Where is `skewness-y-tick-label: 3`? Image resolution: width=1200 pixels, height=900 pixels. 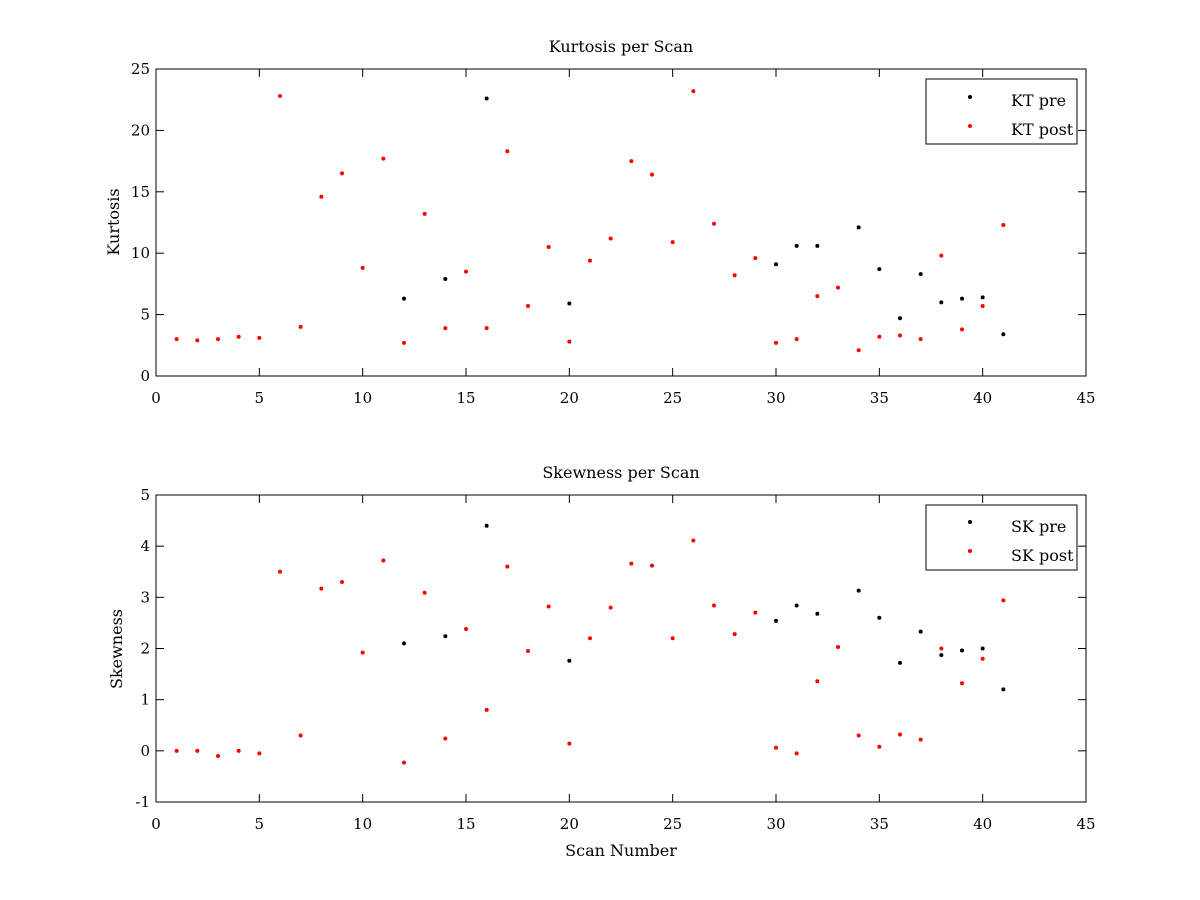
skewness-y-tick-label: 3 is located at coordinates (145, 597).